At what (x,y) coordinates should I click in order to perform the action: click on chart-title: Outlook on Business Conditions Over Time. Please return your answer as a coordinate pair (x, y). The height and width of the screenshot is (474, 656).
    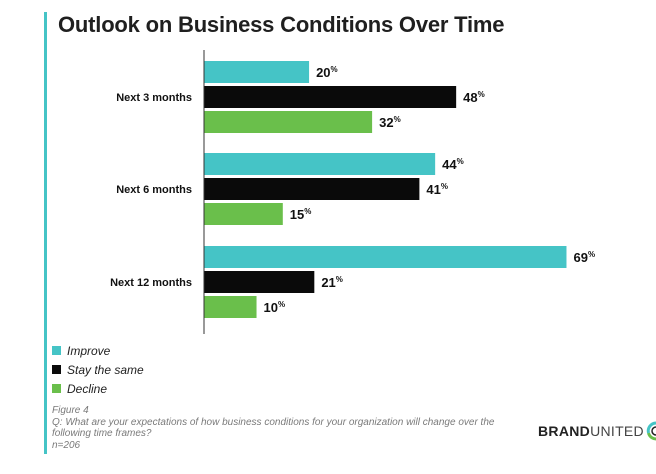
    Looking at the image, I should click on (281, 24).